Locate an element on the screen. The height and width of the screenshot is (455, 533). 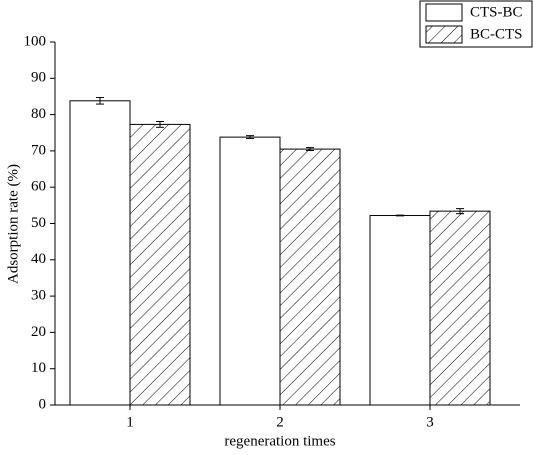
x-axis-label: regeneration times is located at coordinates (279, 441).